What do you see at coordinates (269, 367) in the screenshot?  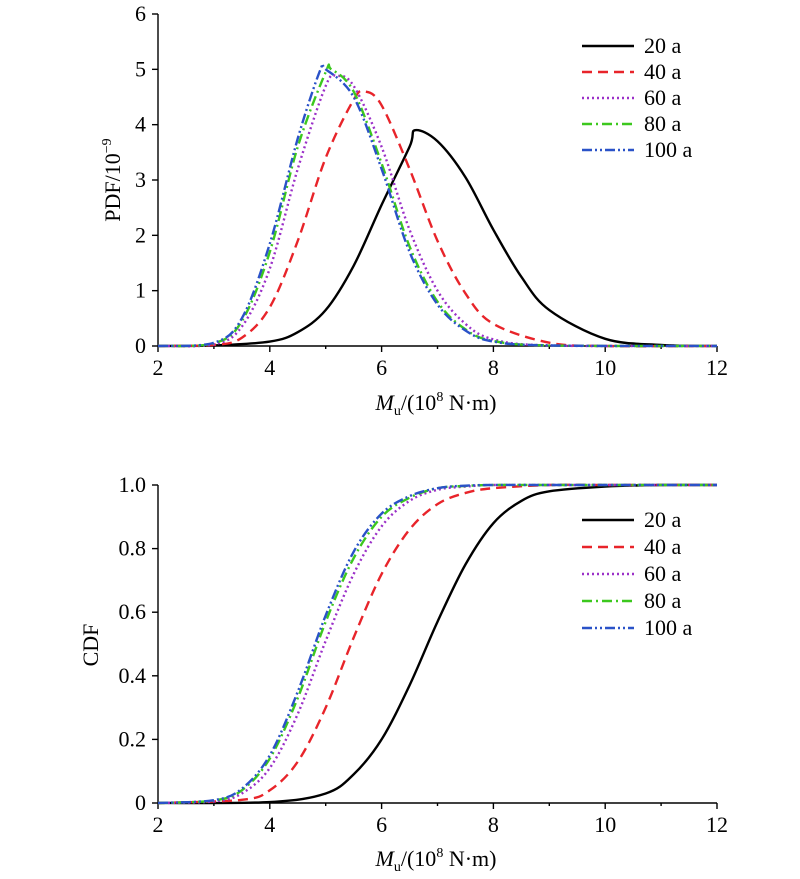 I see `pdf-x-tick-label: 4` at bounding box center [269, 367].